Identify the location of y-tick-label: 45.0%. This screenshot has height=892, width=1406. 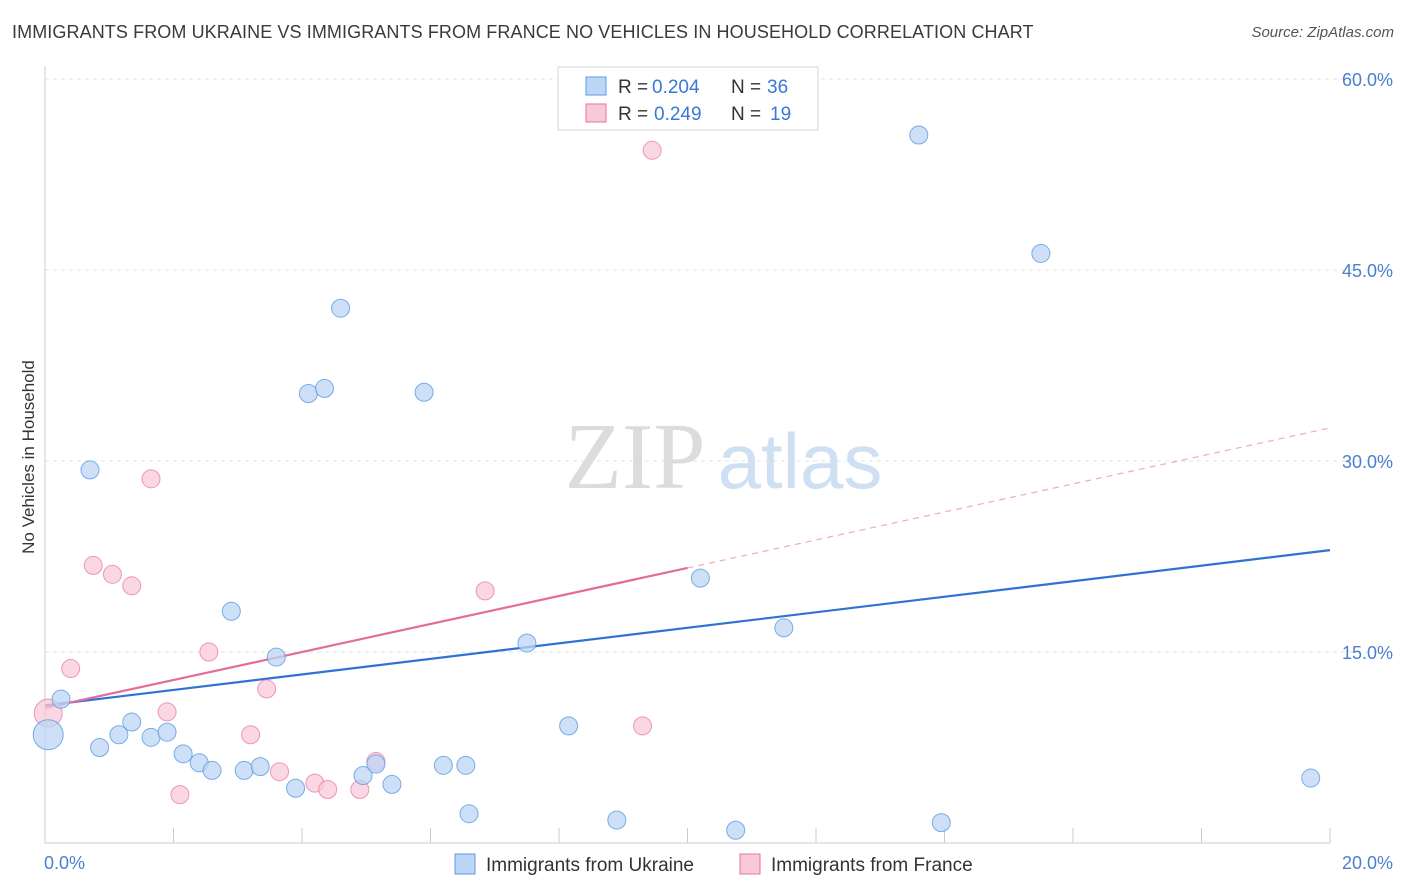
(1367, 271).